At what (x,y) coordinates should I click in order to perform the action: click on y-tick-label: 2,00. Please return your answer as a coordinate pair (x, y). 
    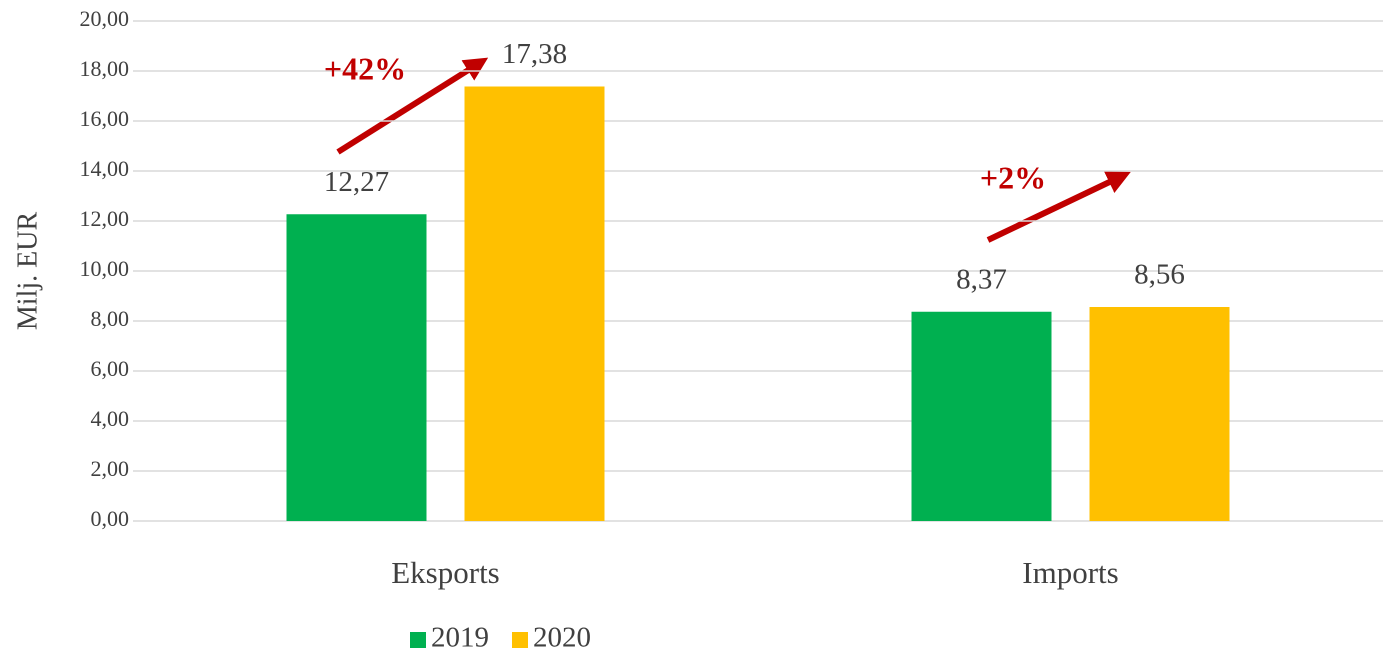
    Looking at the image, I should click on (110, 468).